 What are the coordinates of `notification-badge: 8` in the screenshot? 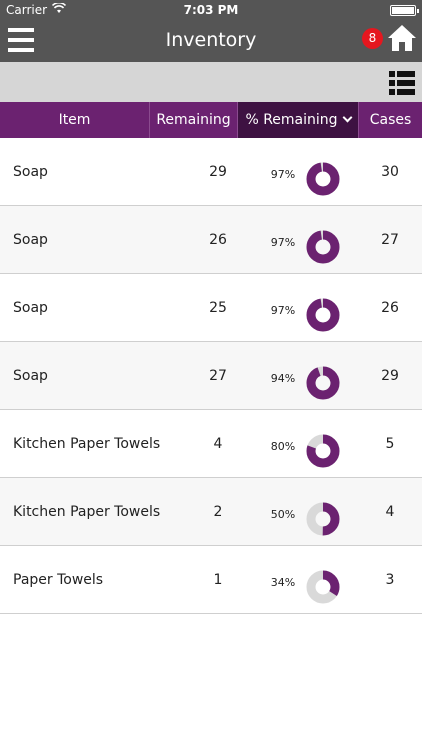 It's located at (372, 38).